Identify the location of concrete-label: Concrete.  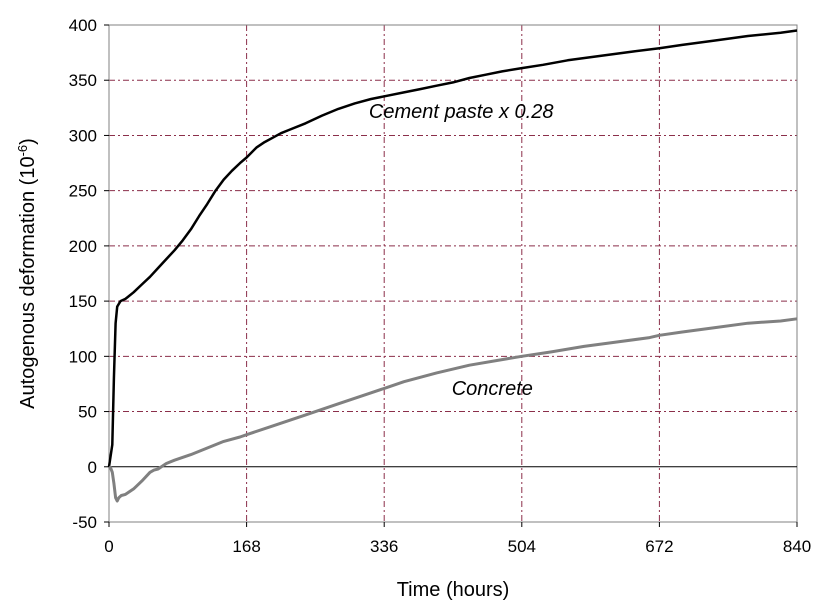
(492, 389).